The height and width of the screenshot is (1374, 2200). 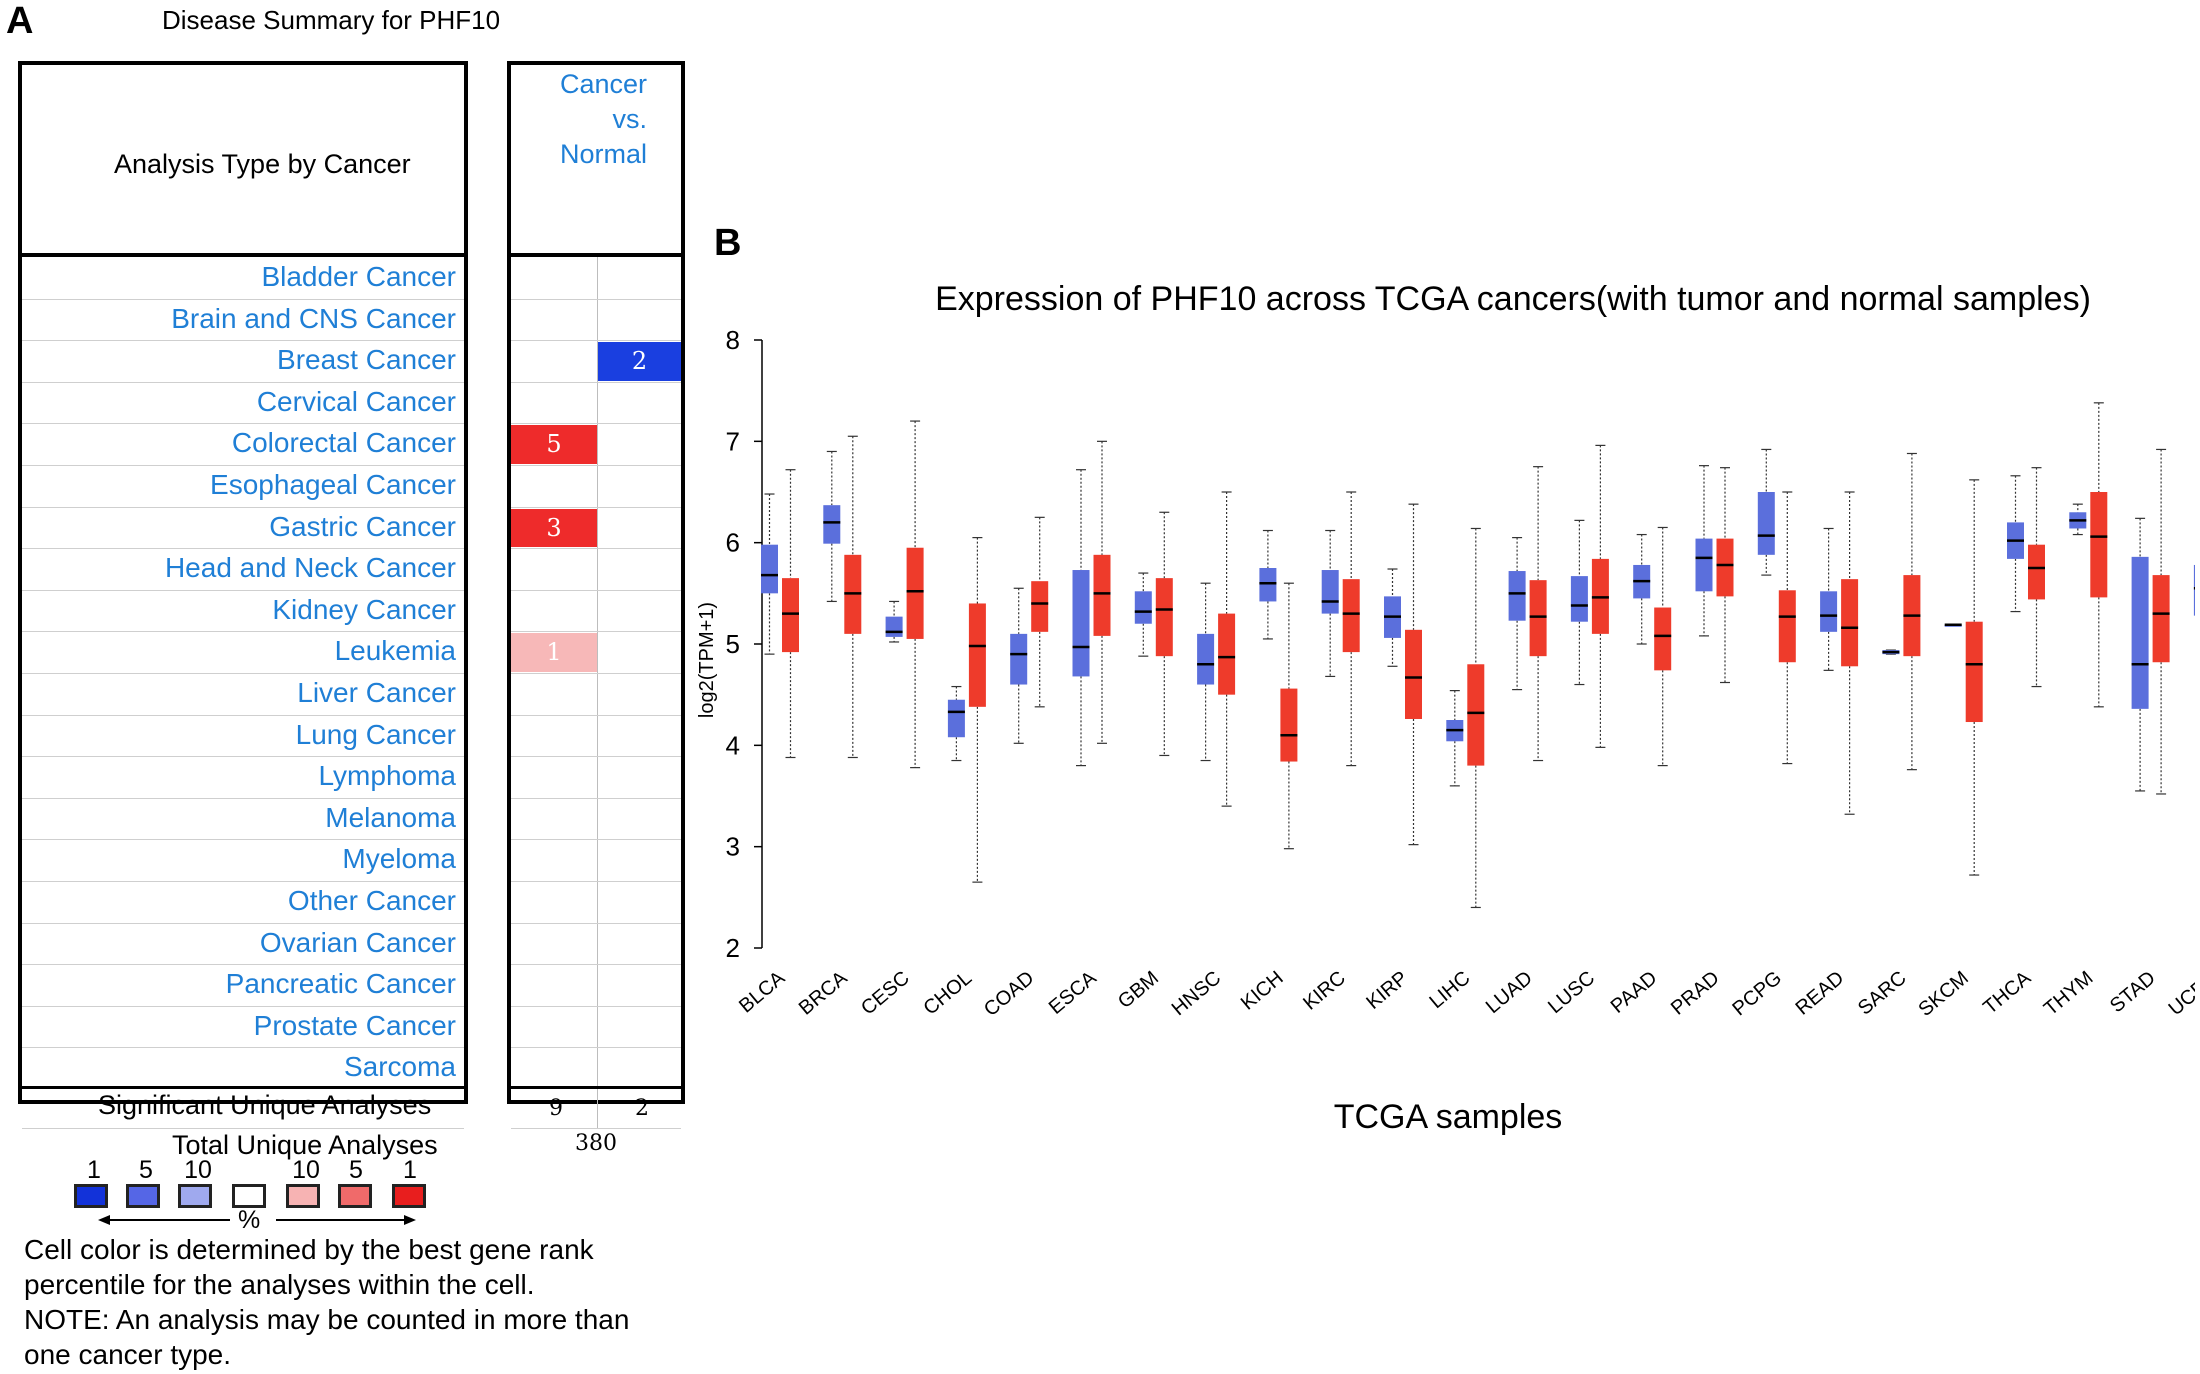 I want to click on cancer-label: Leukemia, so click(x=395, y=651).